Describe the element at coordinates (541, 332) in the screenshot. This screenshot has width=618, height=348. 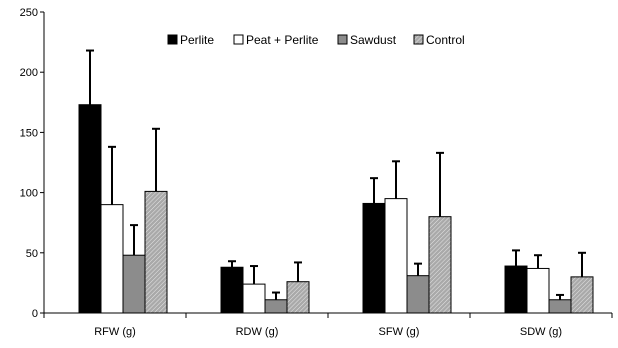
I see `x-tick-label: SDW (g)` at that location.